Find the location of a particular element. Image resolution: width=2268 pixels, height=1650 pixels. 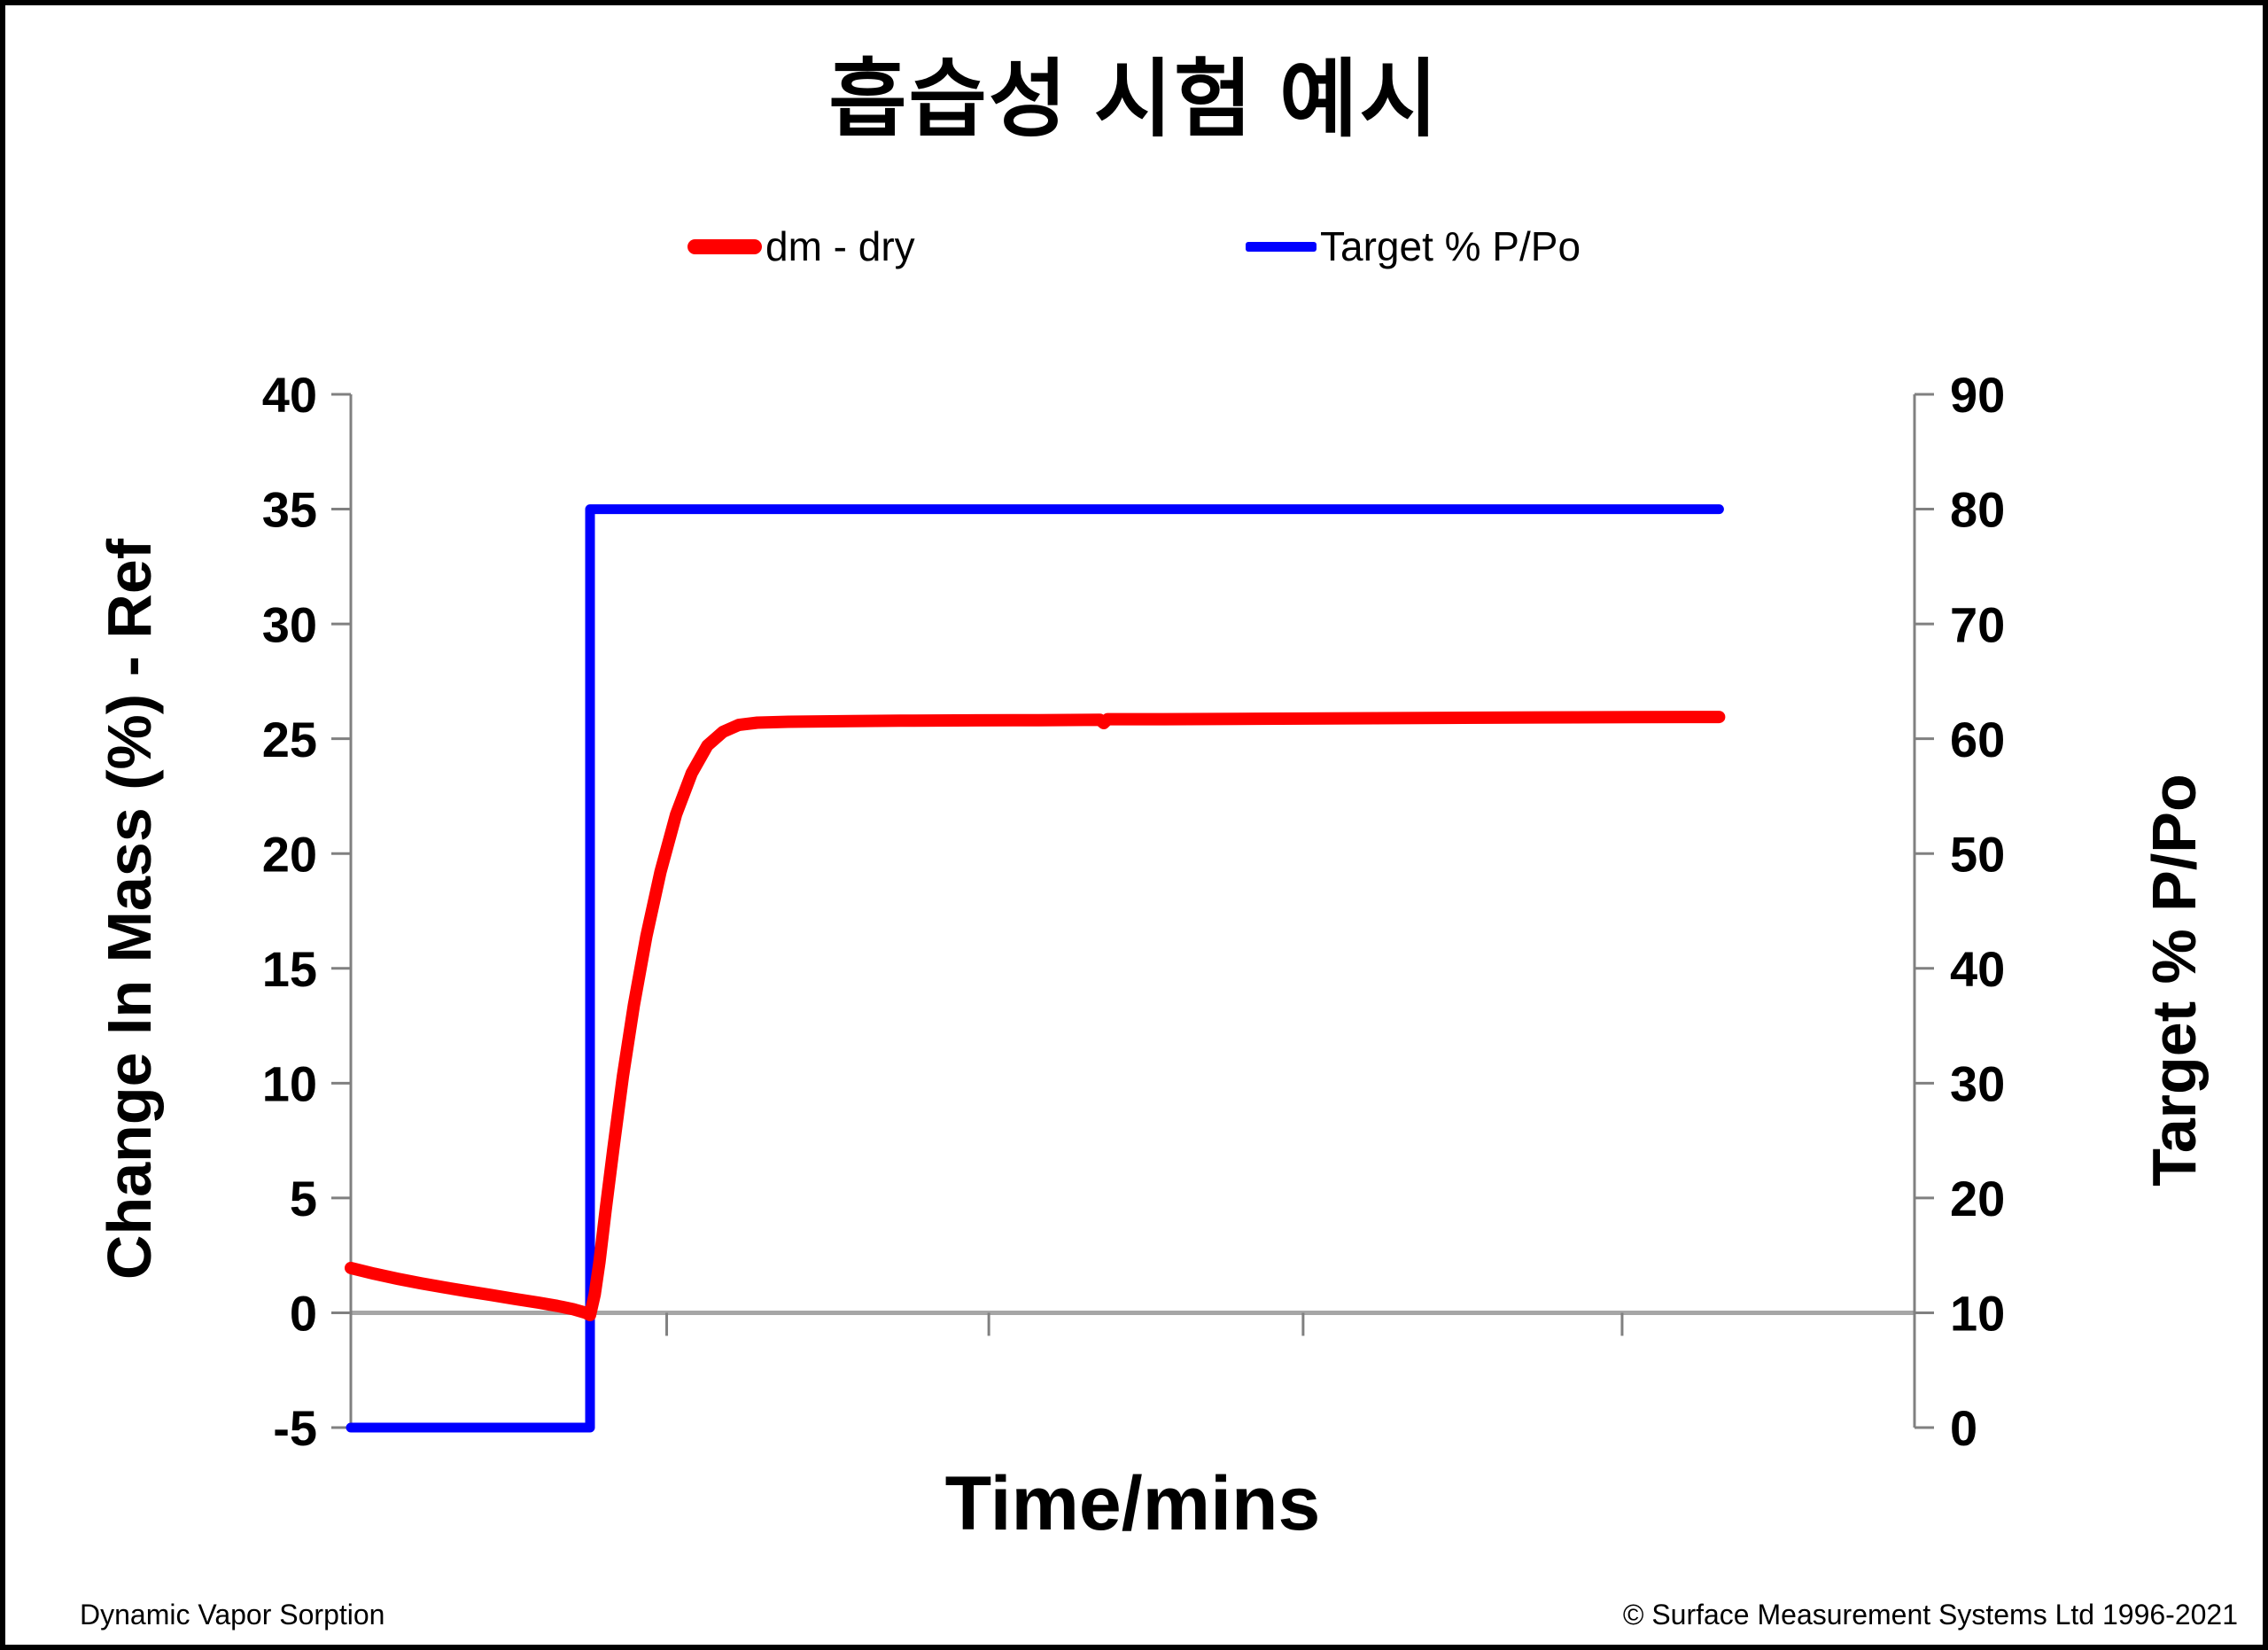

y-right-axis-title: Target % P/Po is located at coordinates (2174, 980).